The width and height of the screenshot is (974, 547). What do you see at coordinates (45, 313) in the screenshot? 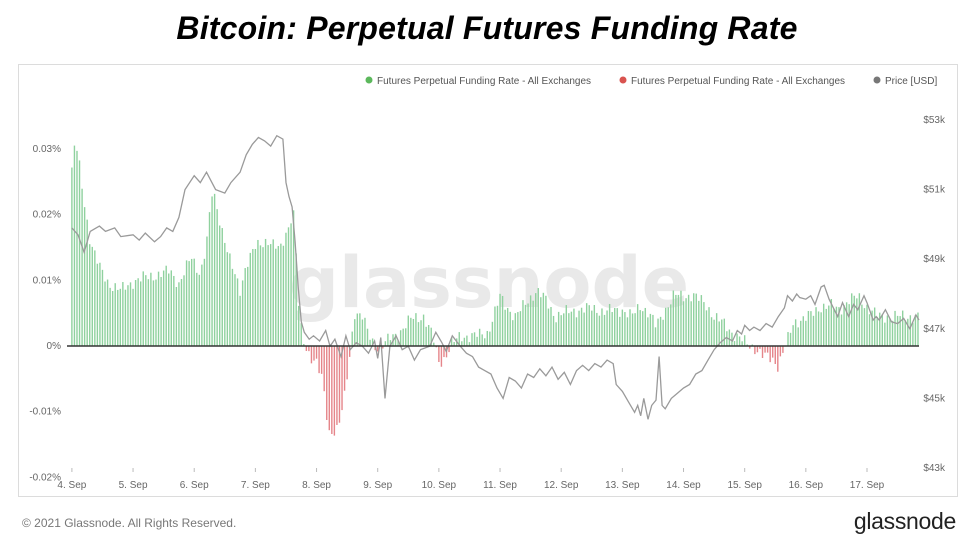
I see `left-y-axis: 0.03% 0.02% 0.01% 0% -0.01% -0.02%` at bounding box center [45, 313].